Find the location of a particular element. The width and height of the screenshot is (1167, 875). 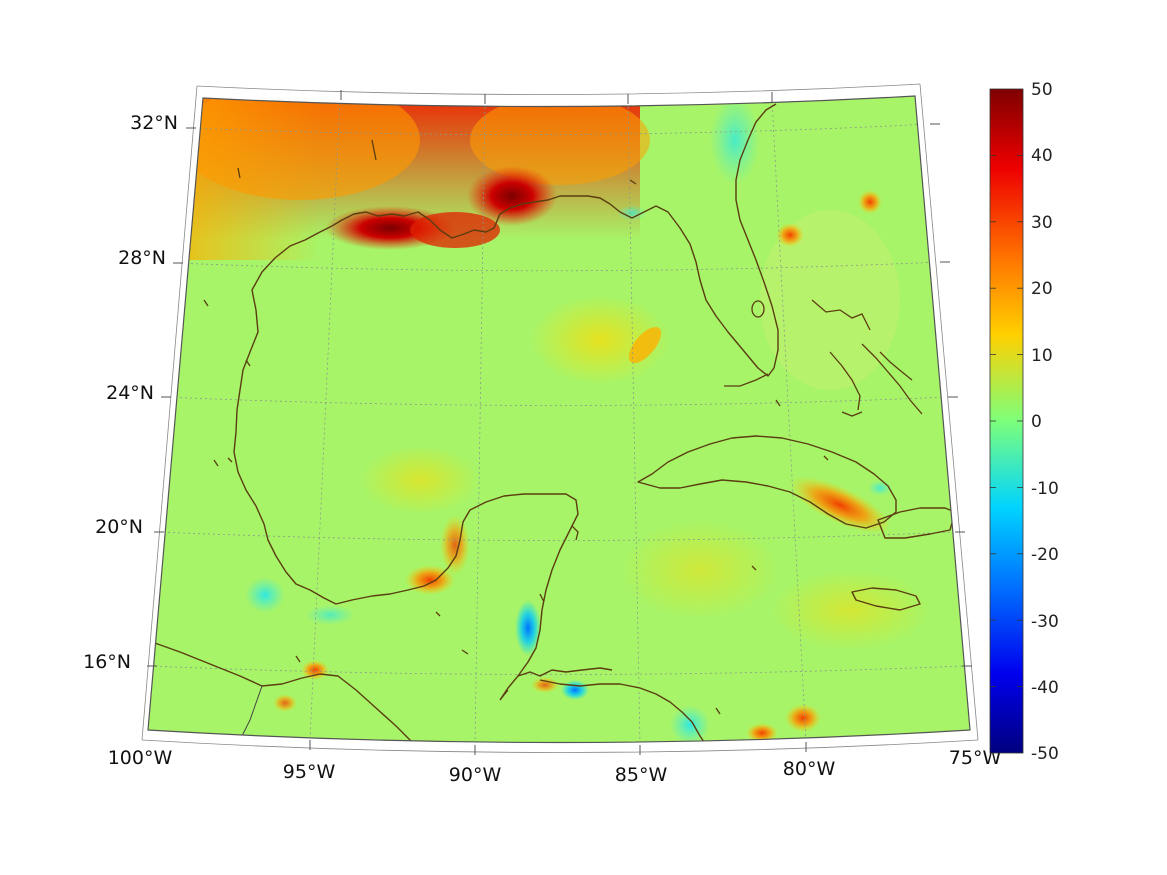

lat-label: 20°N is located at coordinates (119, 527).